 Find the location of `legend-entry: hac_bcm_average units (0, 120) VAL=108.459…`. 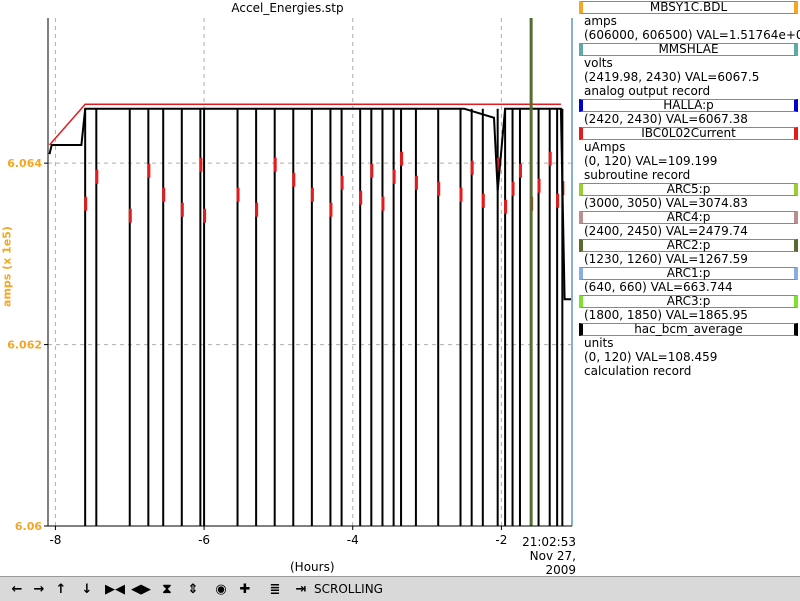

legend-entry: hac_bcm_average units (0, 120) VAL=108.459… is located at coordinates (688, 350).